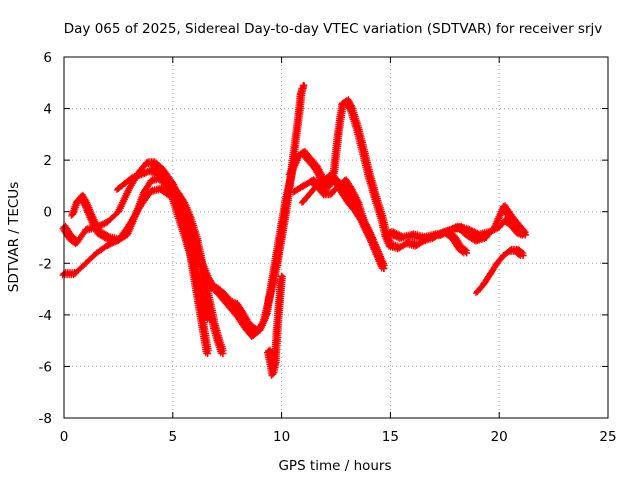 This screenshot has width=640, height=480. What do you see at coordinates (47, 161) in the screenshot?
I see `y-tick-label: 2` at bounding box center [47, 161].